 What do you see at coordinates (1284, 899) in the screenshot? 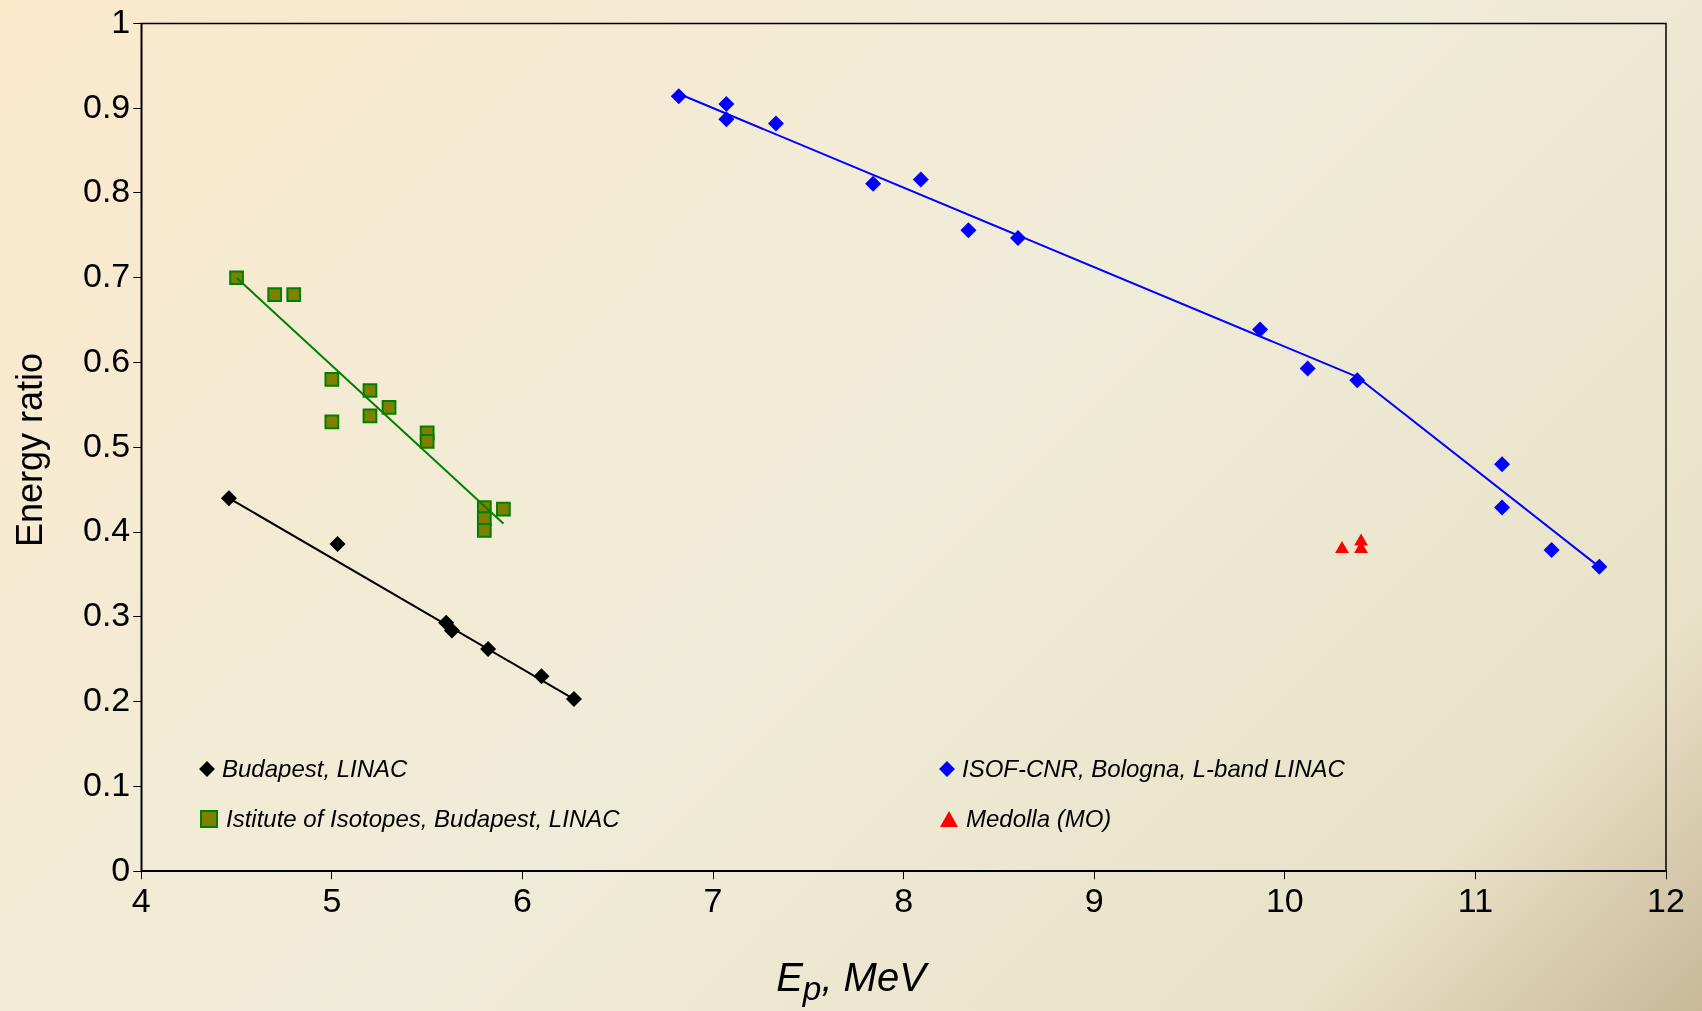
I see `x-tick-label: 10` at bounding box center [1284, 899].